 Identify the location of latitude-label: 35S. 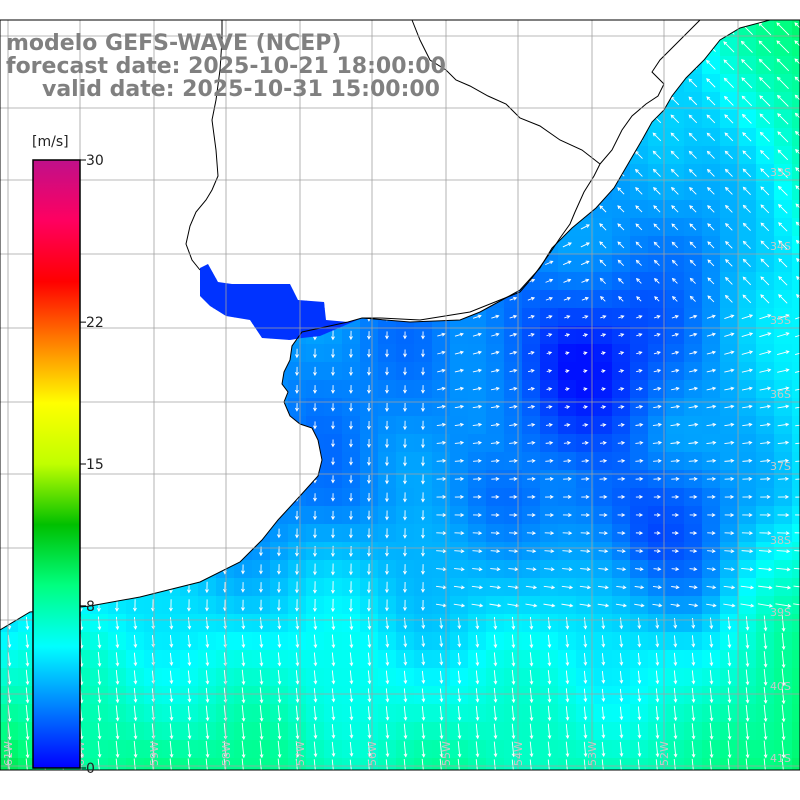
(780, 320).